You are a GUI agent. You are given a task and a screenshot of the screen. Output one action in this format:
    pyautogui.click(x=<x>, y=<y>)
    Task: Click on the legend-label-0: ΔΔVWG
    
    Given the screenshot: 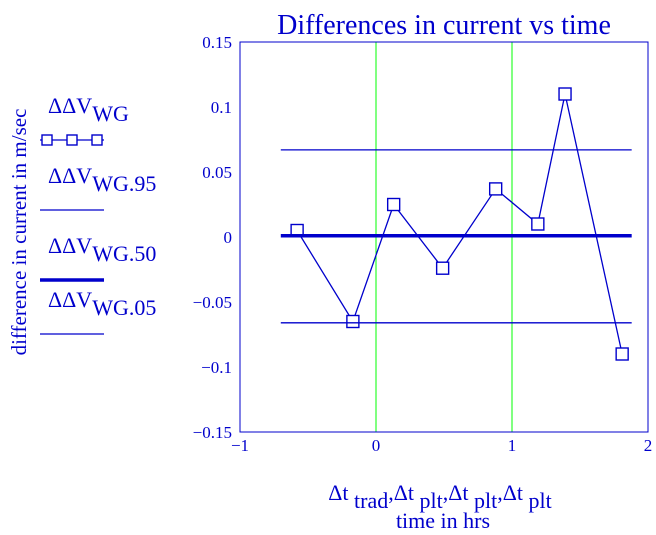 What is the action you would take?
    pyautogui.click(x=88, y=109)
    